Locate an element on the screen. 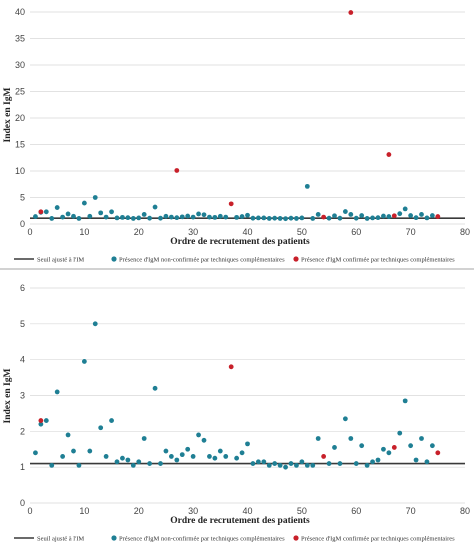 This screenshot has width=474, height=544. chart-bottom-legend-threshold-label: Seuil ajusté à l'IM is located at coordinates (60, 539).